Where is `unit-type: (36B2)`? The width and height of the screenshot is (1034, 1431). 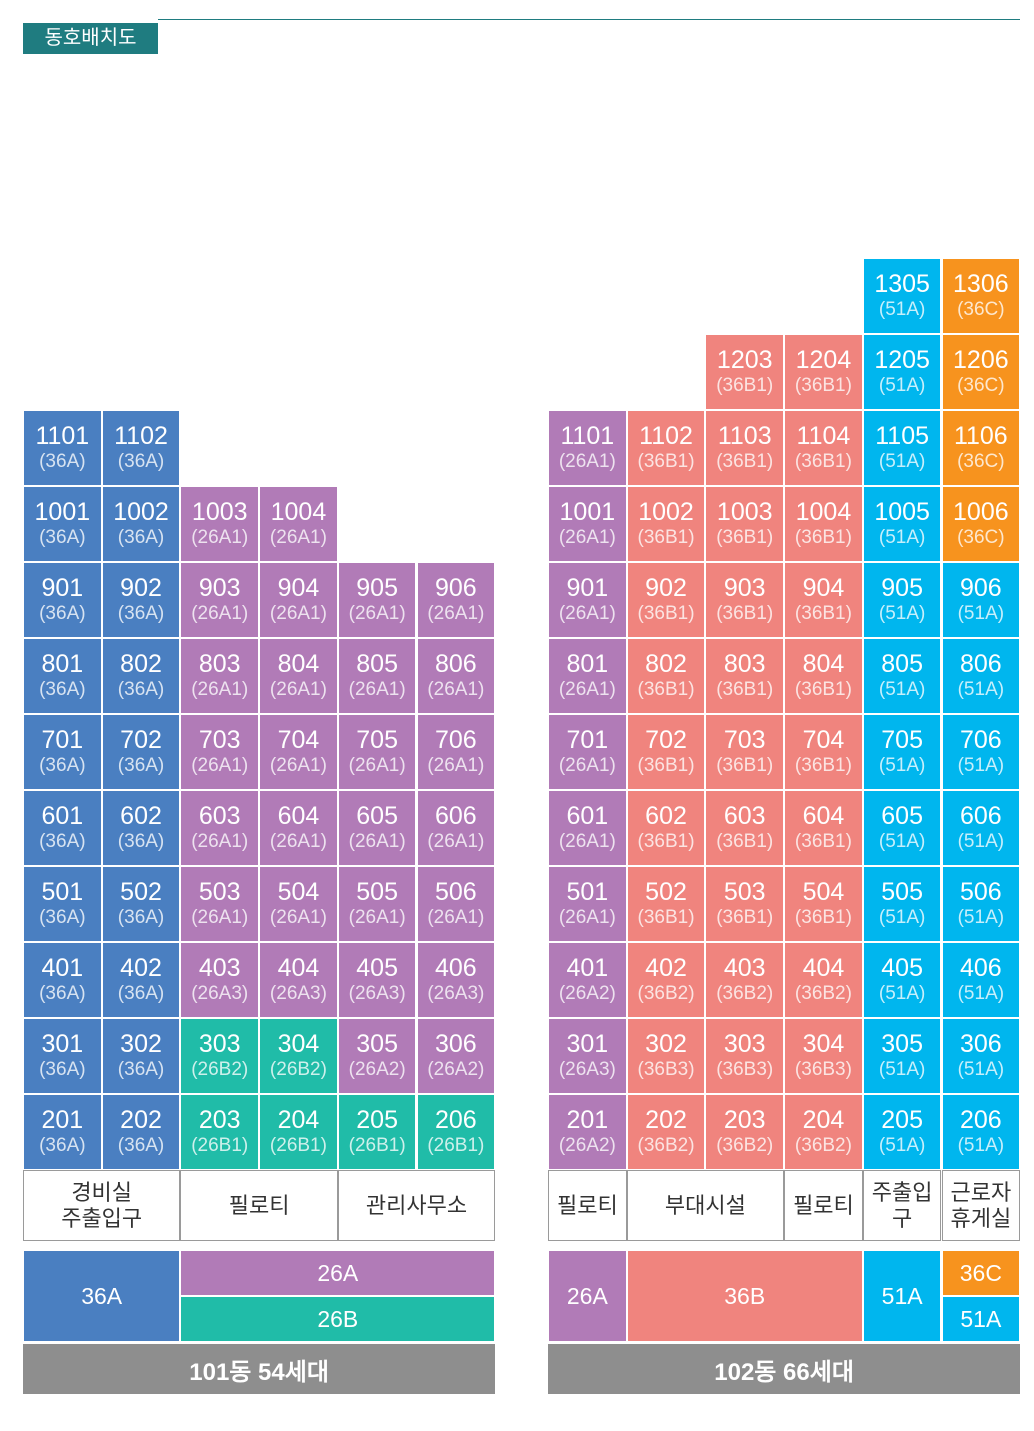 unit-type: (36B2) is located at coordinates (745, 1145).